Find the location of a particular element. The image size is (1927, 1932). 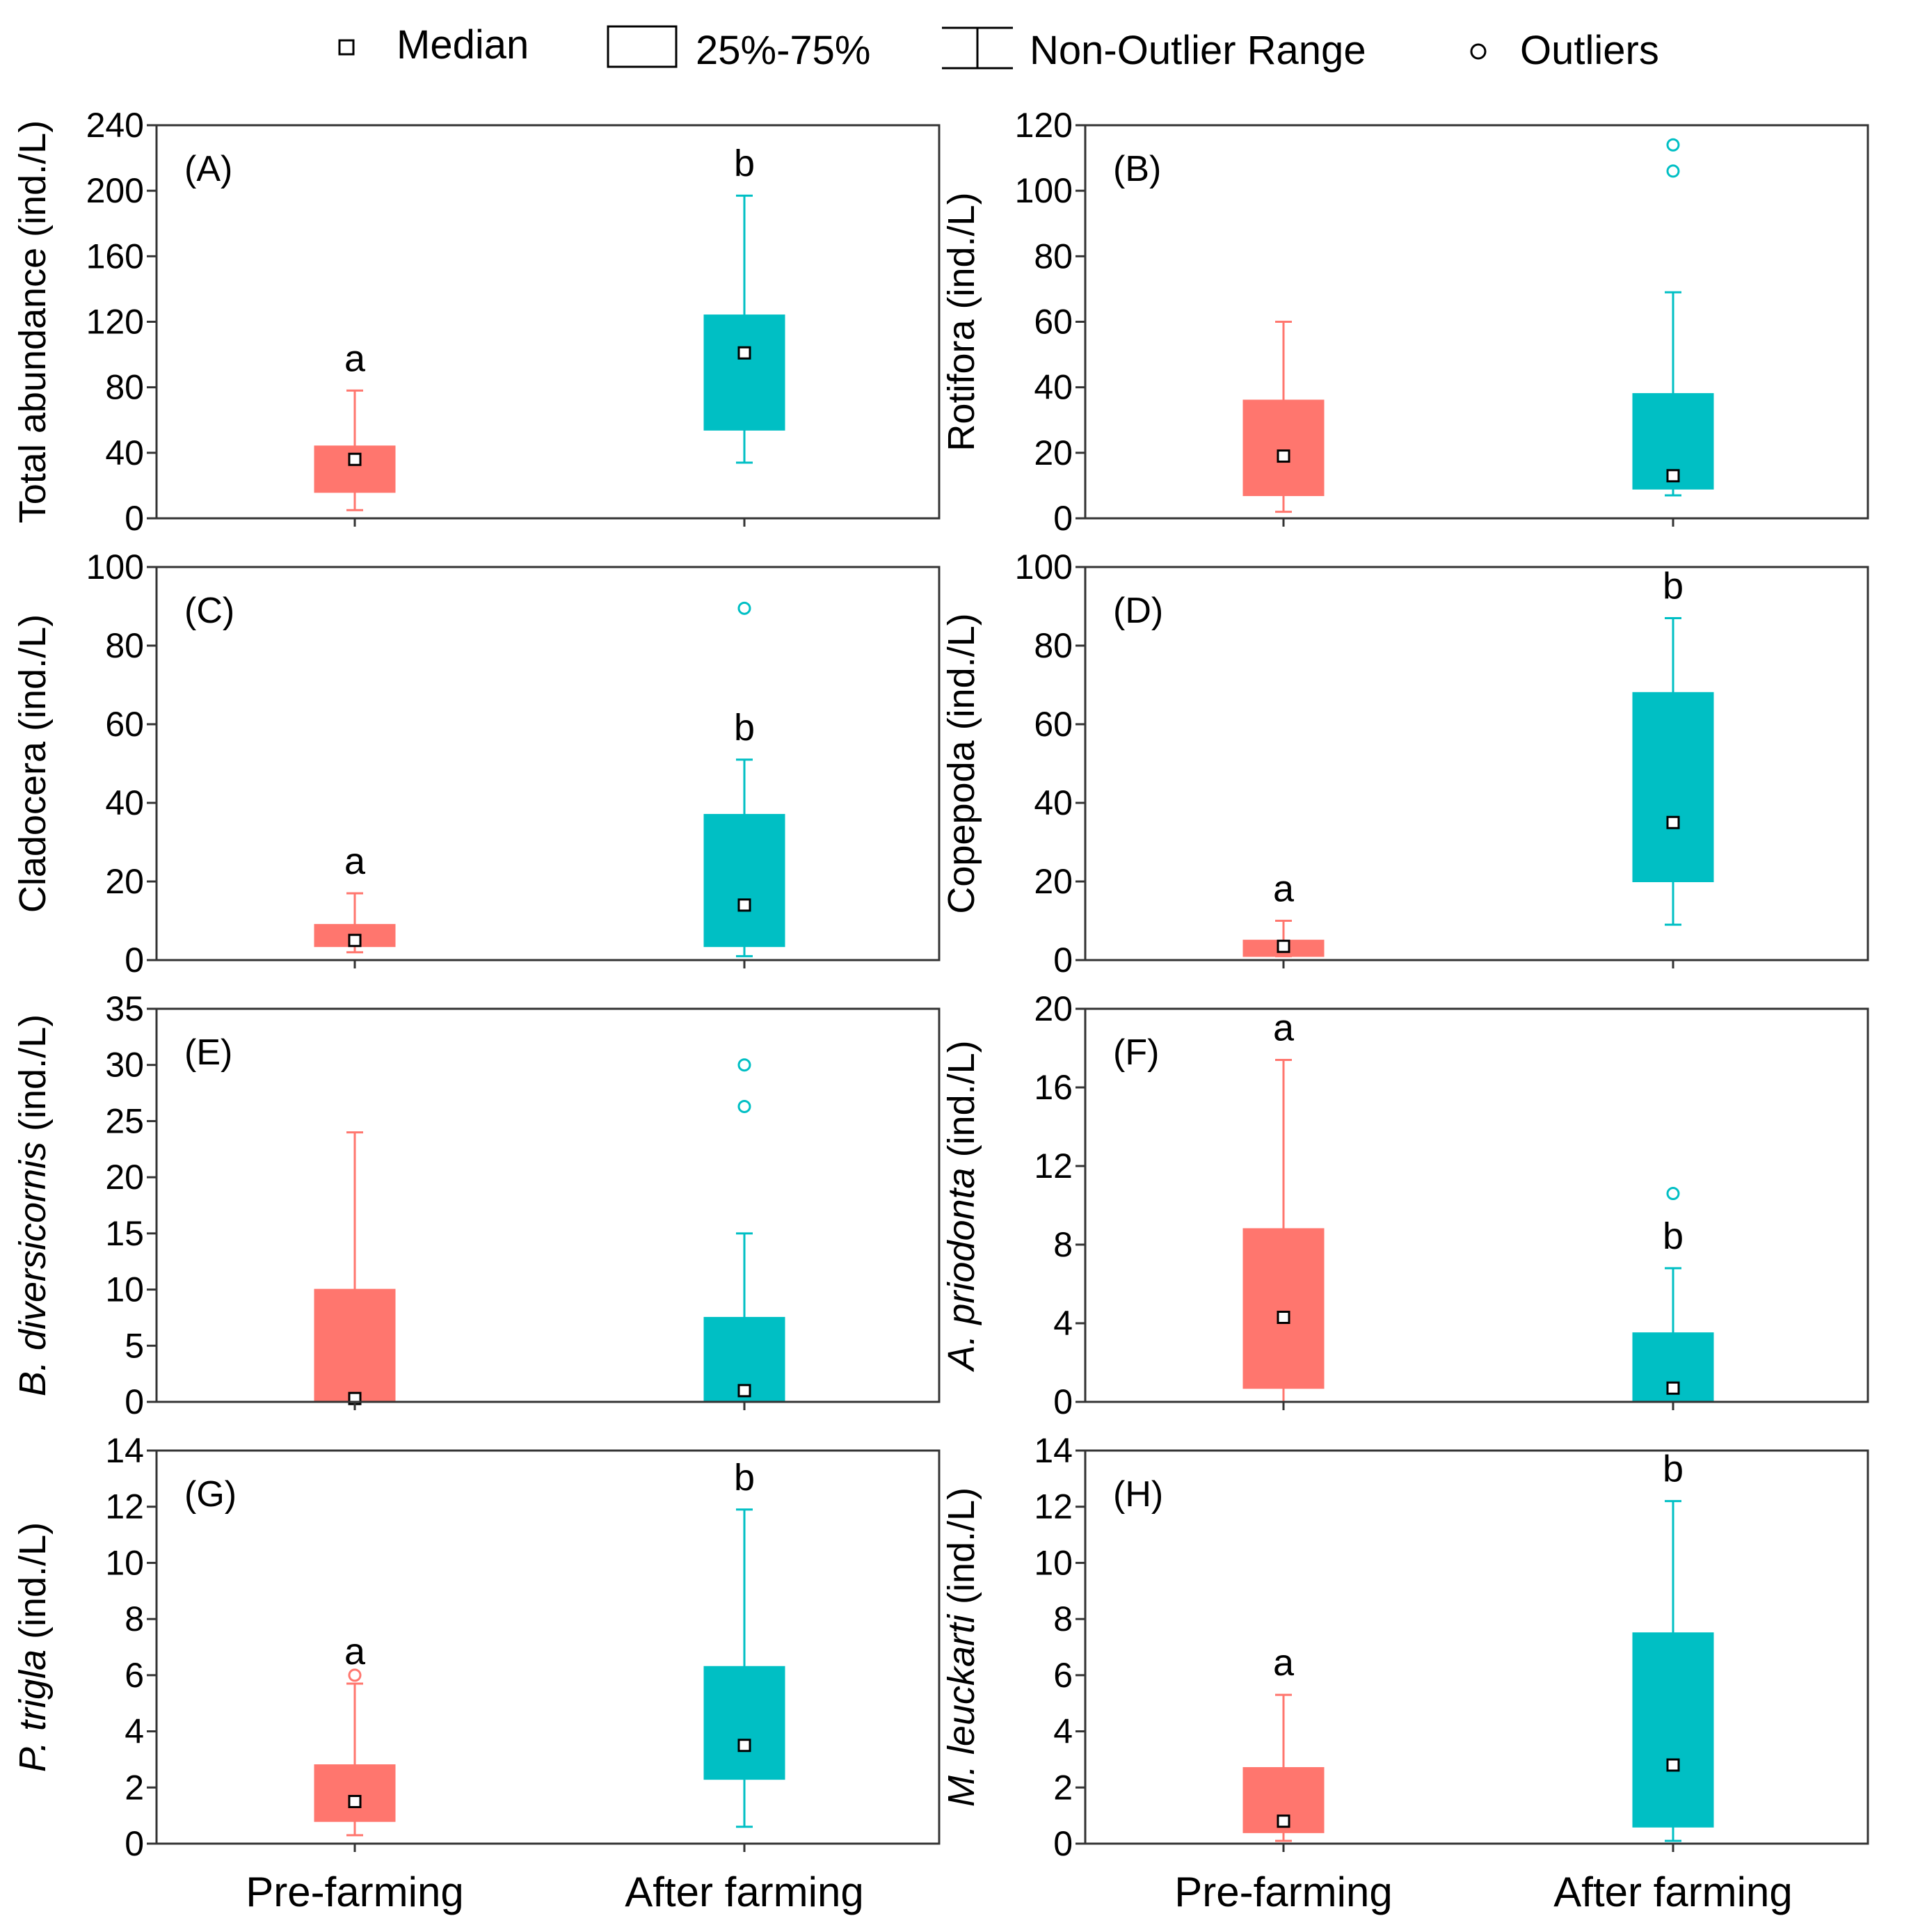

panel-label: (D) is located at coordinates (1138, 611).